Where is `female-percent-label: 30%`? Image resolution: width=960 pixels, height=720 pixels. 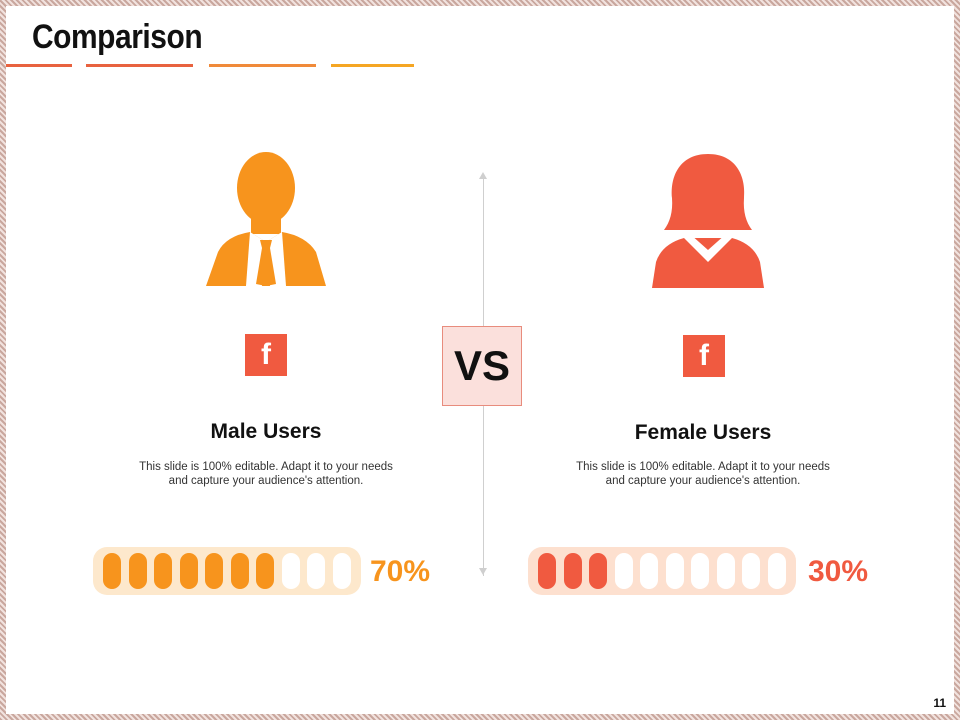
female-percent-label: 30% is located at coordinates (838, 571).